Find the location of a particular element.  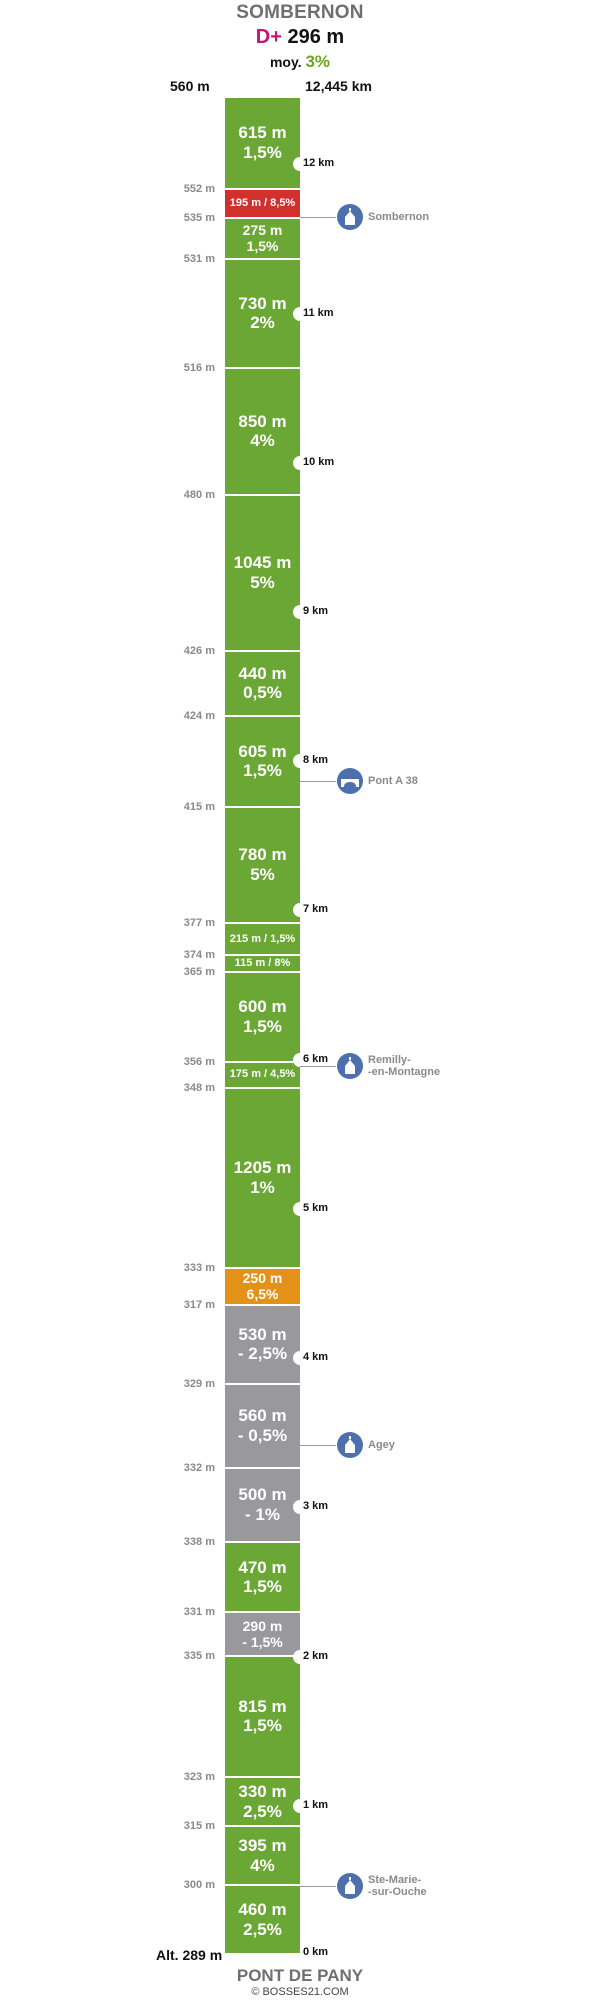

segment-length-label: 780 m is located at coordinates (262, 855).